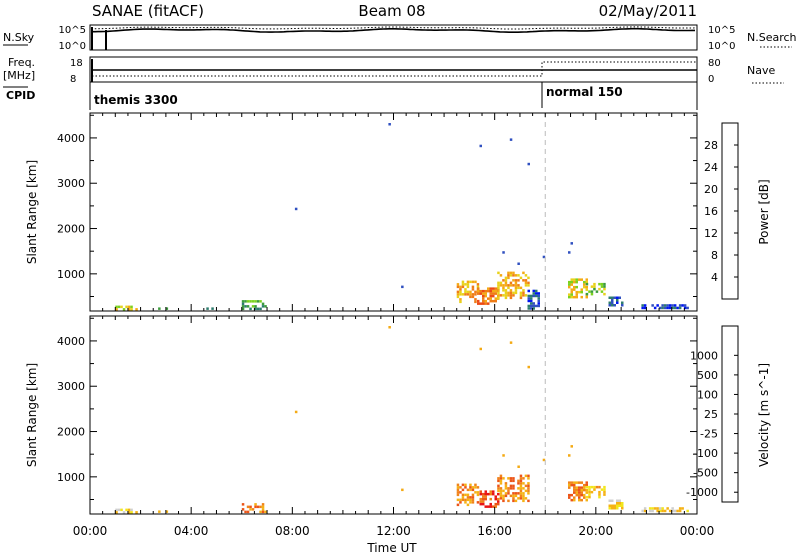 The height and width of the screenshot is (554, 800). I want to click on nave-tick-bottom: 0, so click(711, 79).